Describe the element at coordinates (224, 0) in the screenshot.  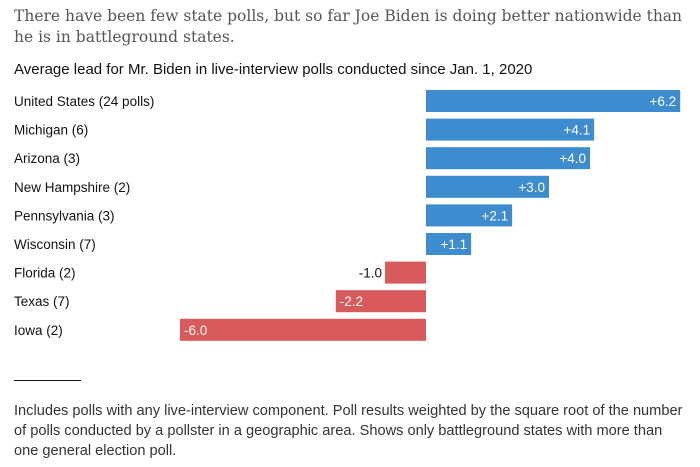
I see `cut-off-headline` at that location.